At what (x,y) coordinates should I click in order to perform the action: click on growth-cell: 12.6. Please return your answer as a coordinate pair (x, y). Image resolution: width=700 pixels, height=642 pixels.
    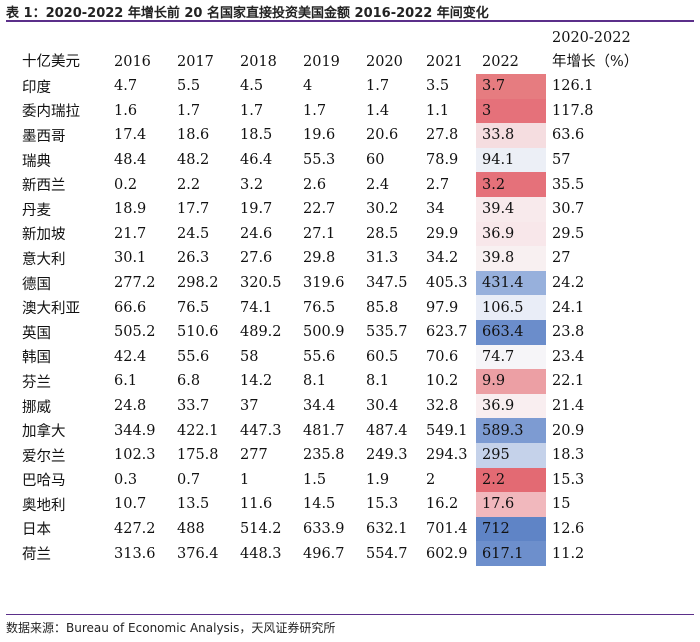
    Looking at the image, I should click on (568, 528).